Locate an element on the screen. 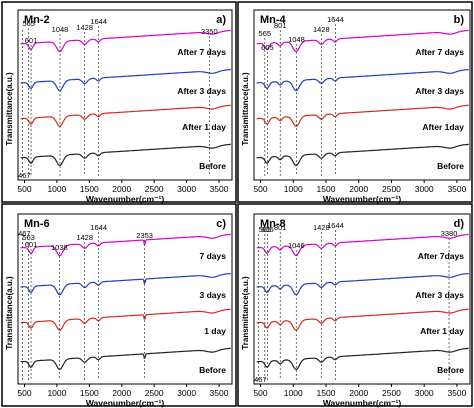  series-label: After 7 days is located at coordinates (201, 52).